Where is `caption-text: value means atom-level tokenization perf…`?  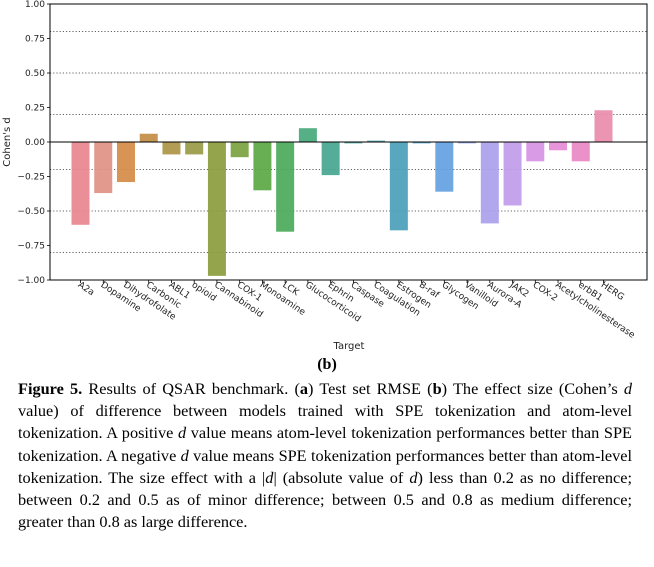 caption-text: value means atom-level tokenization perf… is located at coordinates (325, 444).